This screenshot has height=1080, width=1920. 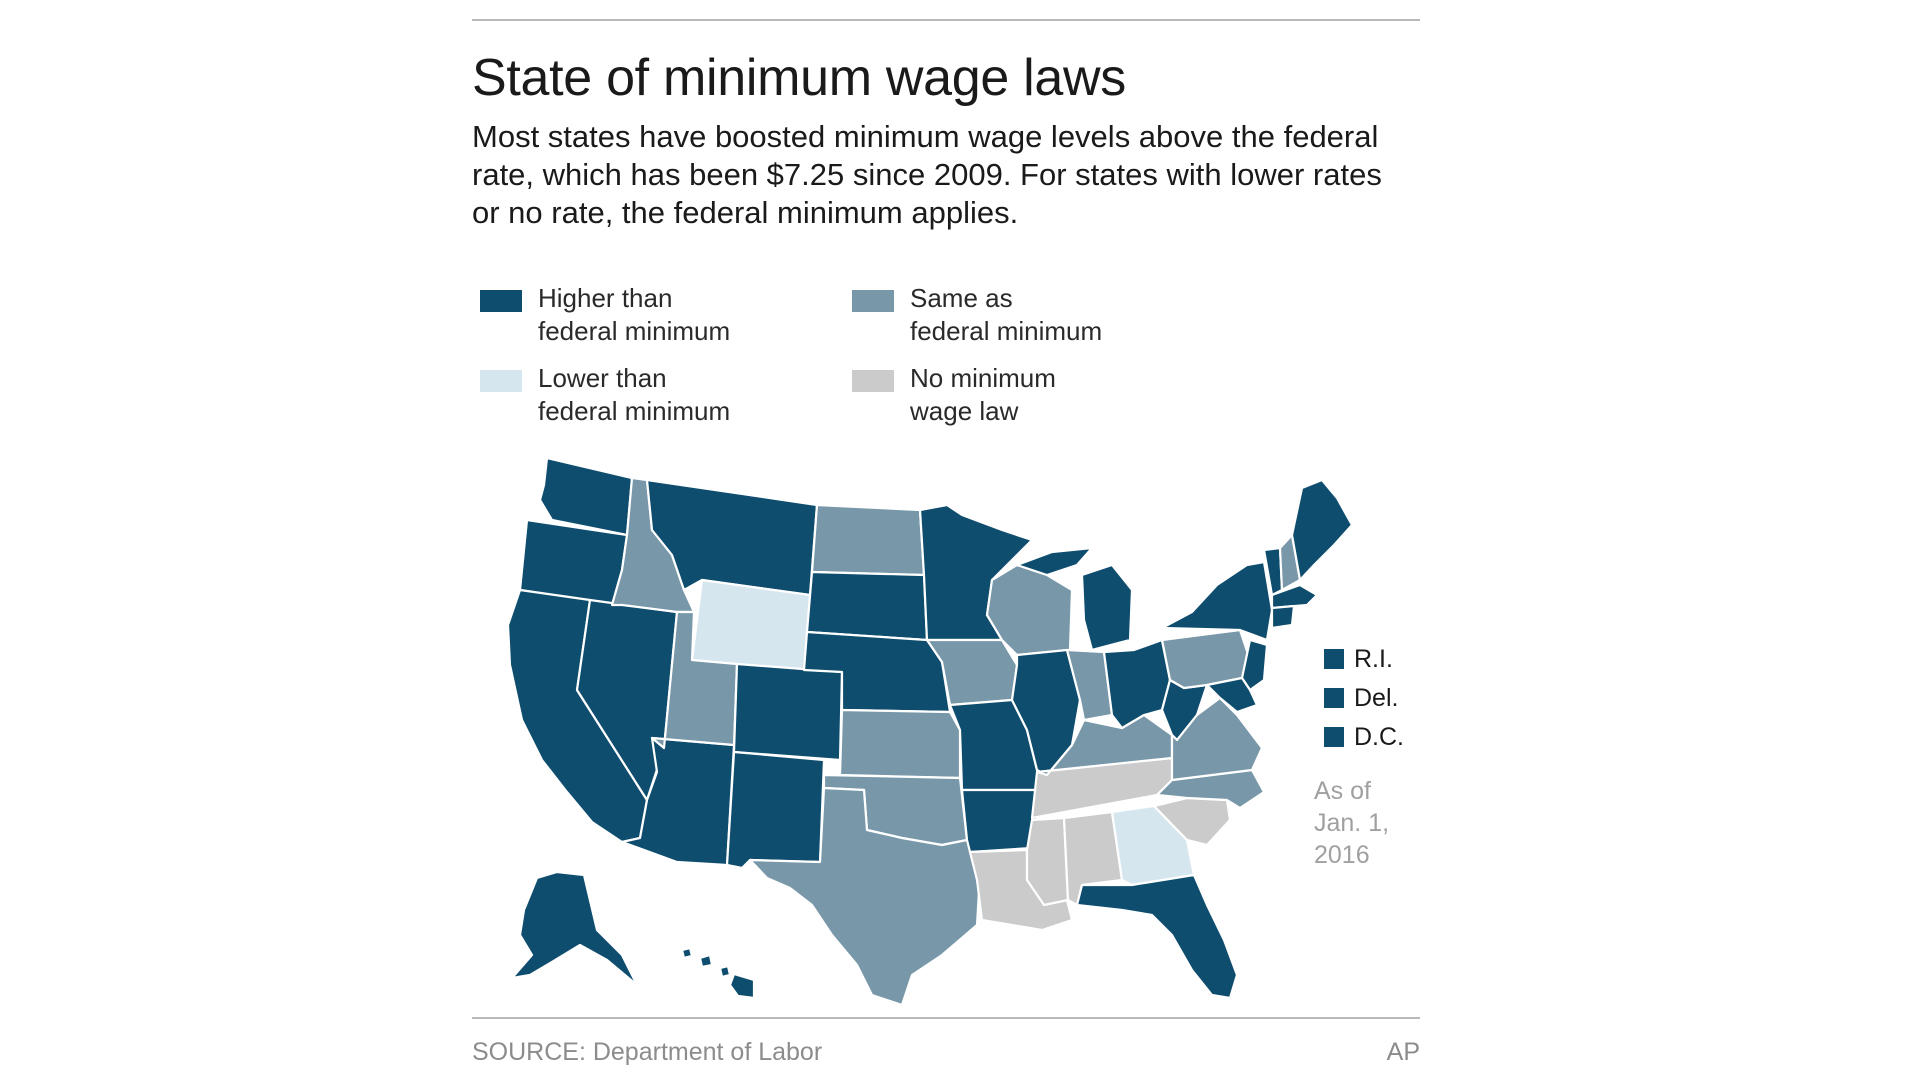 I want to click on state-wy, so click(x=751, y=626).